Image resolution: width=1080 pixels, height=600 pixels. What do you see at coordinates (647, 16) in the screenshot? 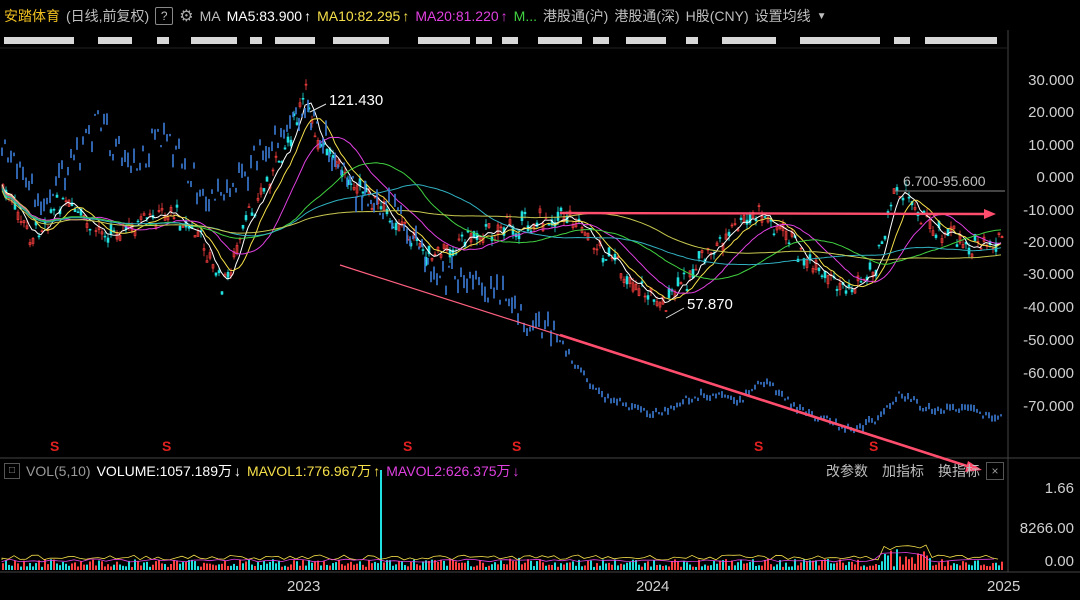
I see `hk-connect-sz: 港股通(深)` at bounding box center [647, 16].